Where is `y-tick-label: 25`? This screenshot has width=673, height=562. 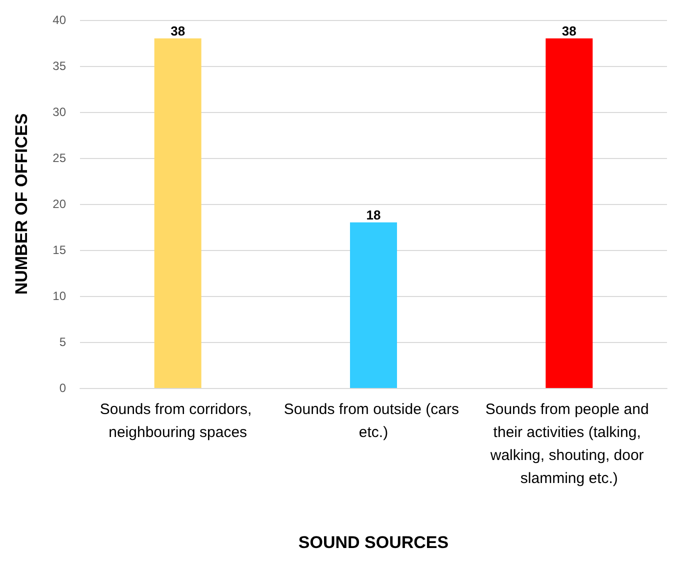
y-tick-label: 25 is located at coordinates (59, 158).